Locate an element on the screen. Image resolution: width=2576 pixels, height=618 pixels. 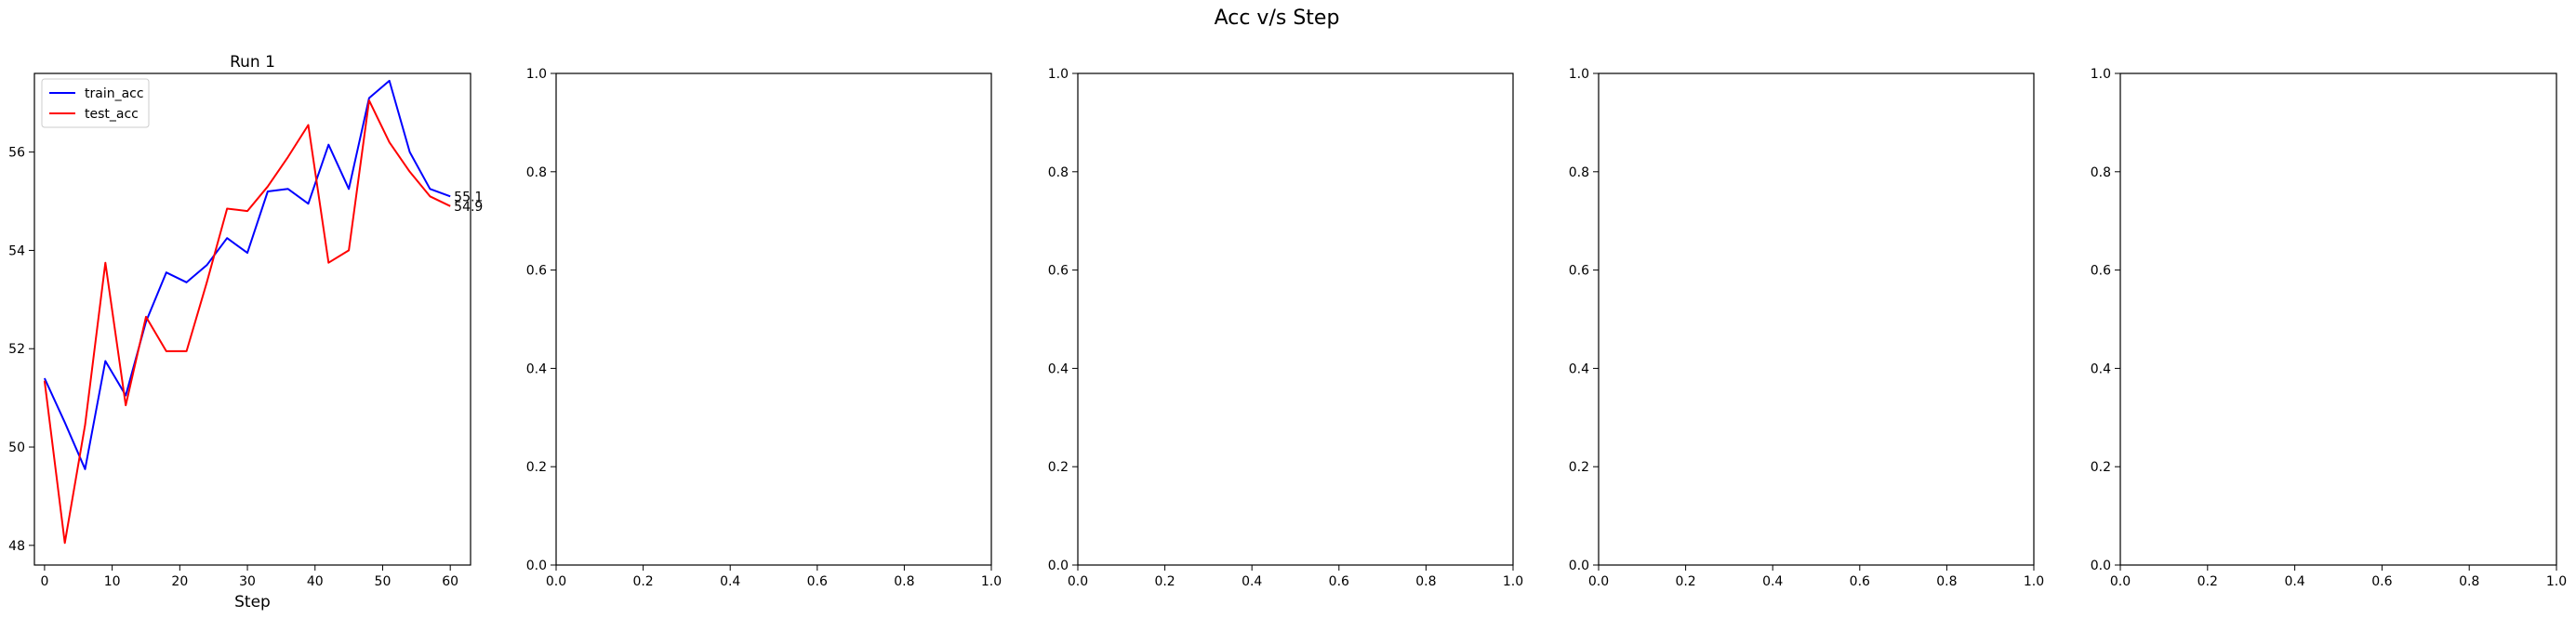
end-value-label-test_acc: 54.9 is located at coordinates (468, 207).